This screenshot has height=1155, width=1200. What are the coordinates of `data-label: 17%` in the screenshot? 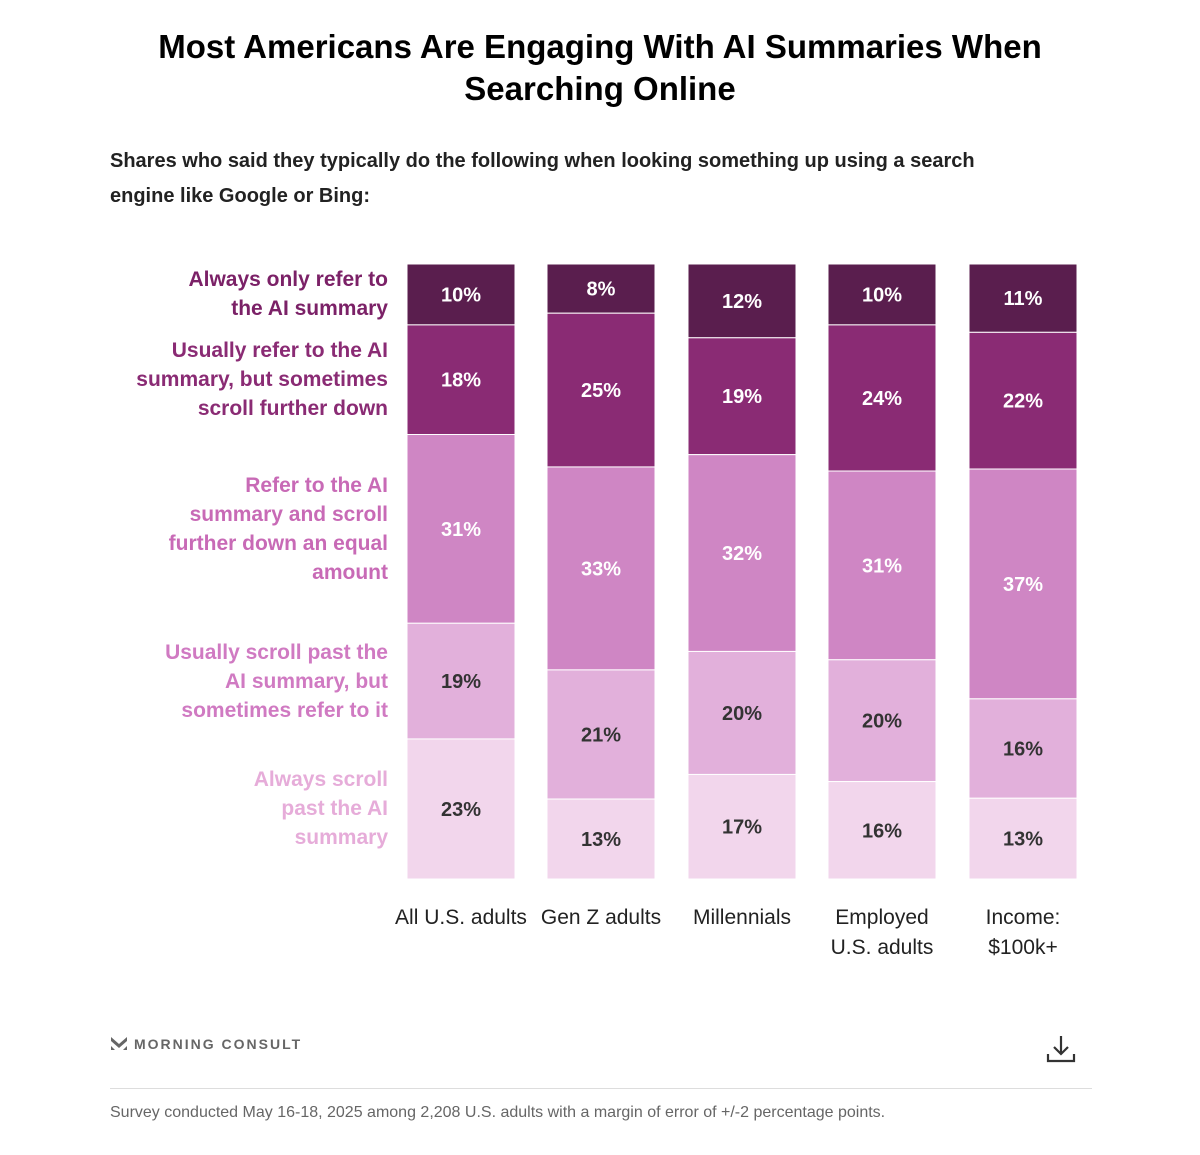 It's located at (742, 828).